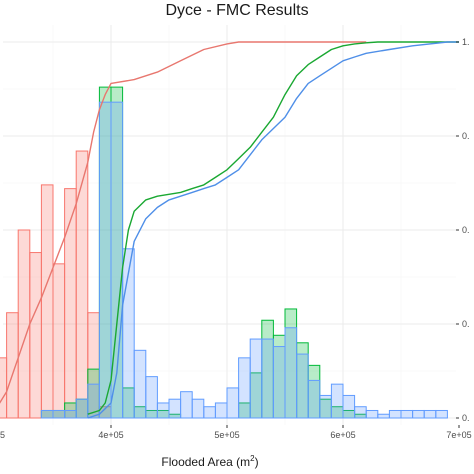  What do you see at coordinates (205, 462) in the screenshot?
I see `x-axis-label-text: Flooded Area (m` at bounding box center [205, 462].